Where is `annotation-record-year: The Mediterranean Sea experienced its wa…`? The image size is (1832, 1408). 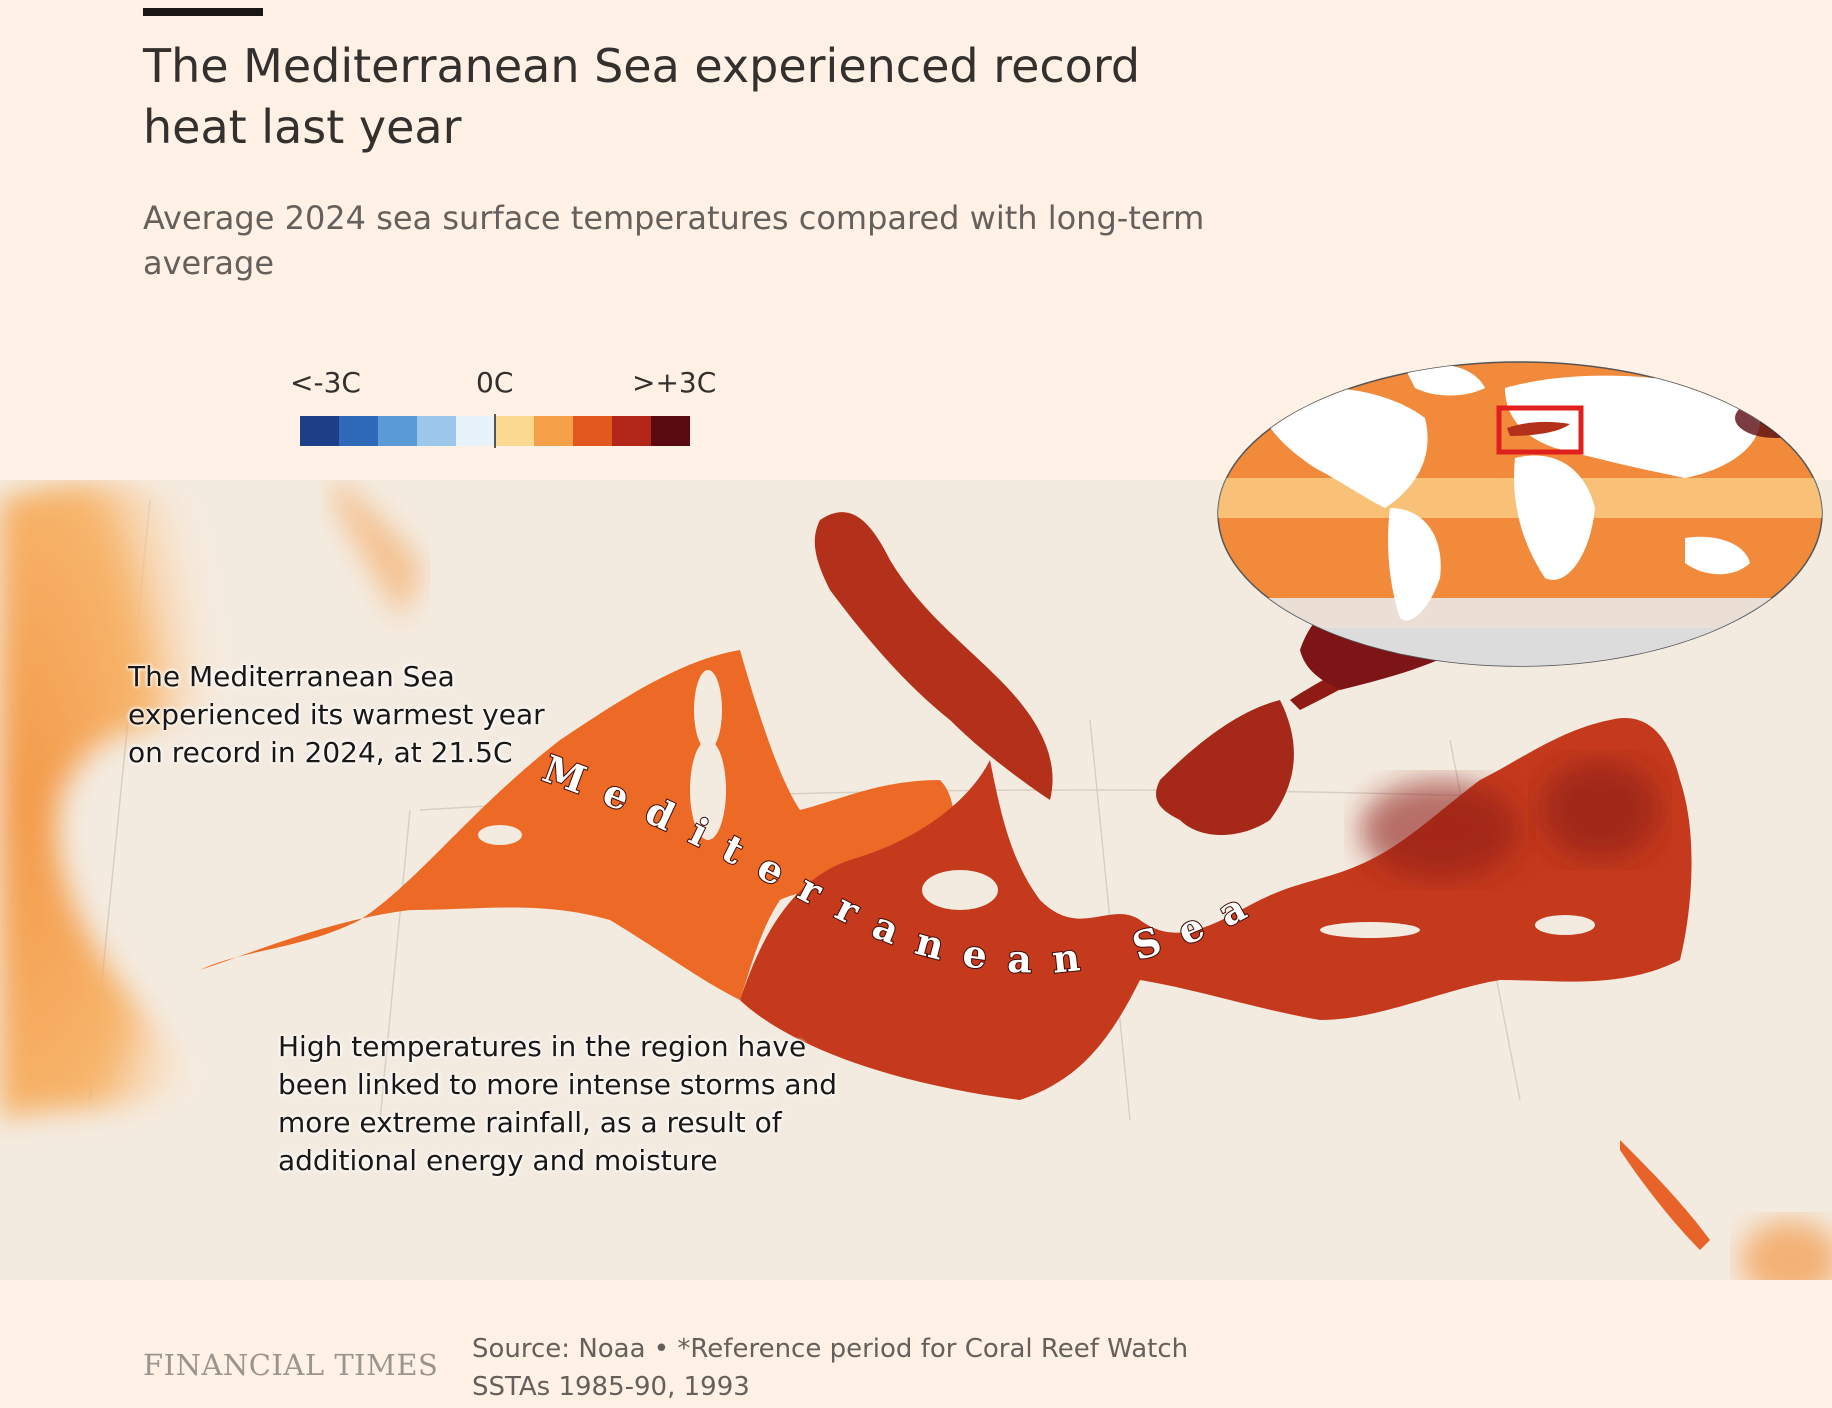 annotation-record-year: The Mediterranean Sea experienced its wa… is located at coordinates (336, 714).